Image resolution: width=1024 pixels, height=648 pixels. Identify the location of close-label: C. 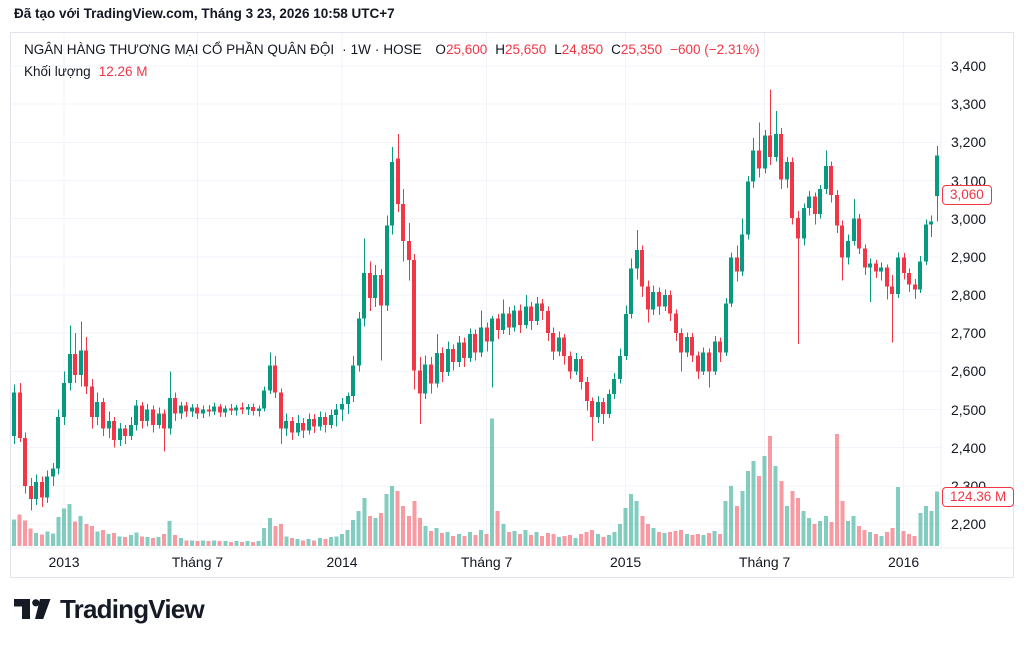
(616, 49).